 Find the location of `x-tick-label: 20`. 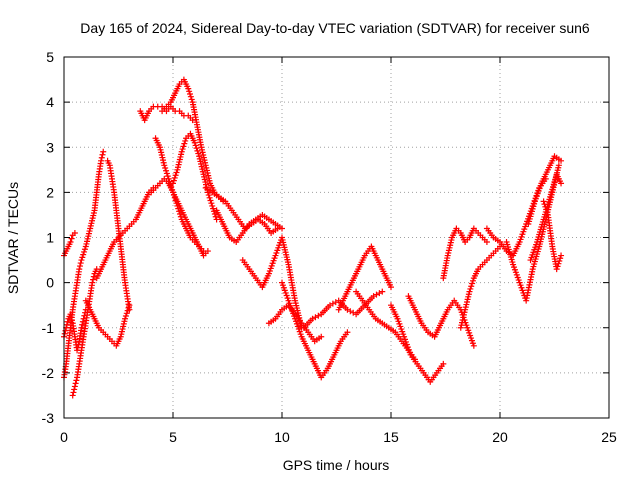

x-tick-label: 20 is located at coordinates (500, 437).